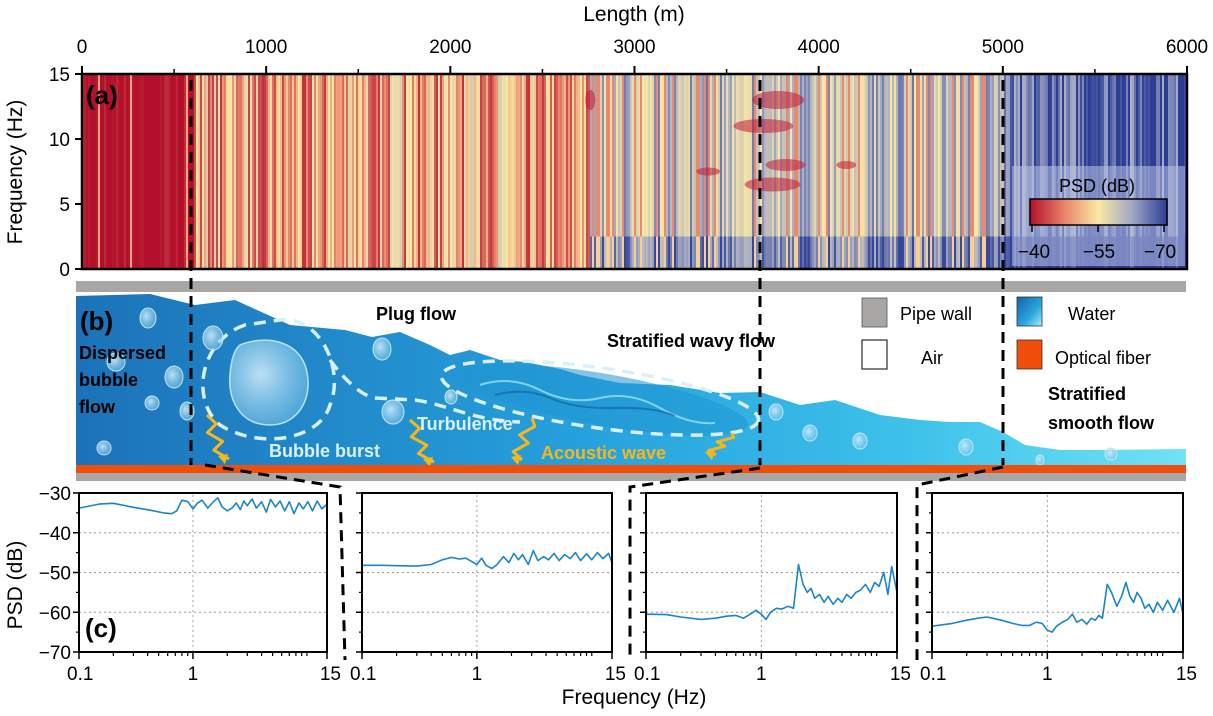 Image resolution: width=1213 pixels, height=716 pixels. I want to click on heatmap-hotspot, so click(772, 184).